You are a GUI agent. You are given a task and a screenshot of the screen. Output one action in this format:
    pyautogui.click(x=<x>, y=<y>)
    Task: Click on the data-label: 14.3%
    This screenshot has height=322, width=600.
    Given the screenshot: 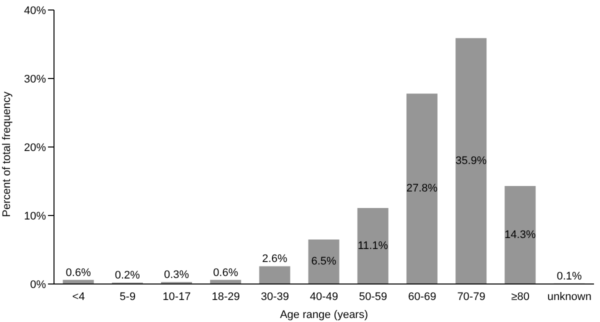 What is the action you would take?
    pyautogui.click(x=520, y=234)
    